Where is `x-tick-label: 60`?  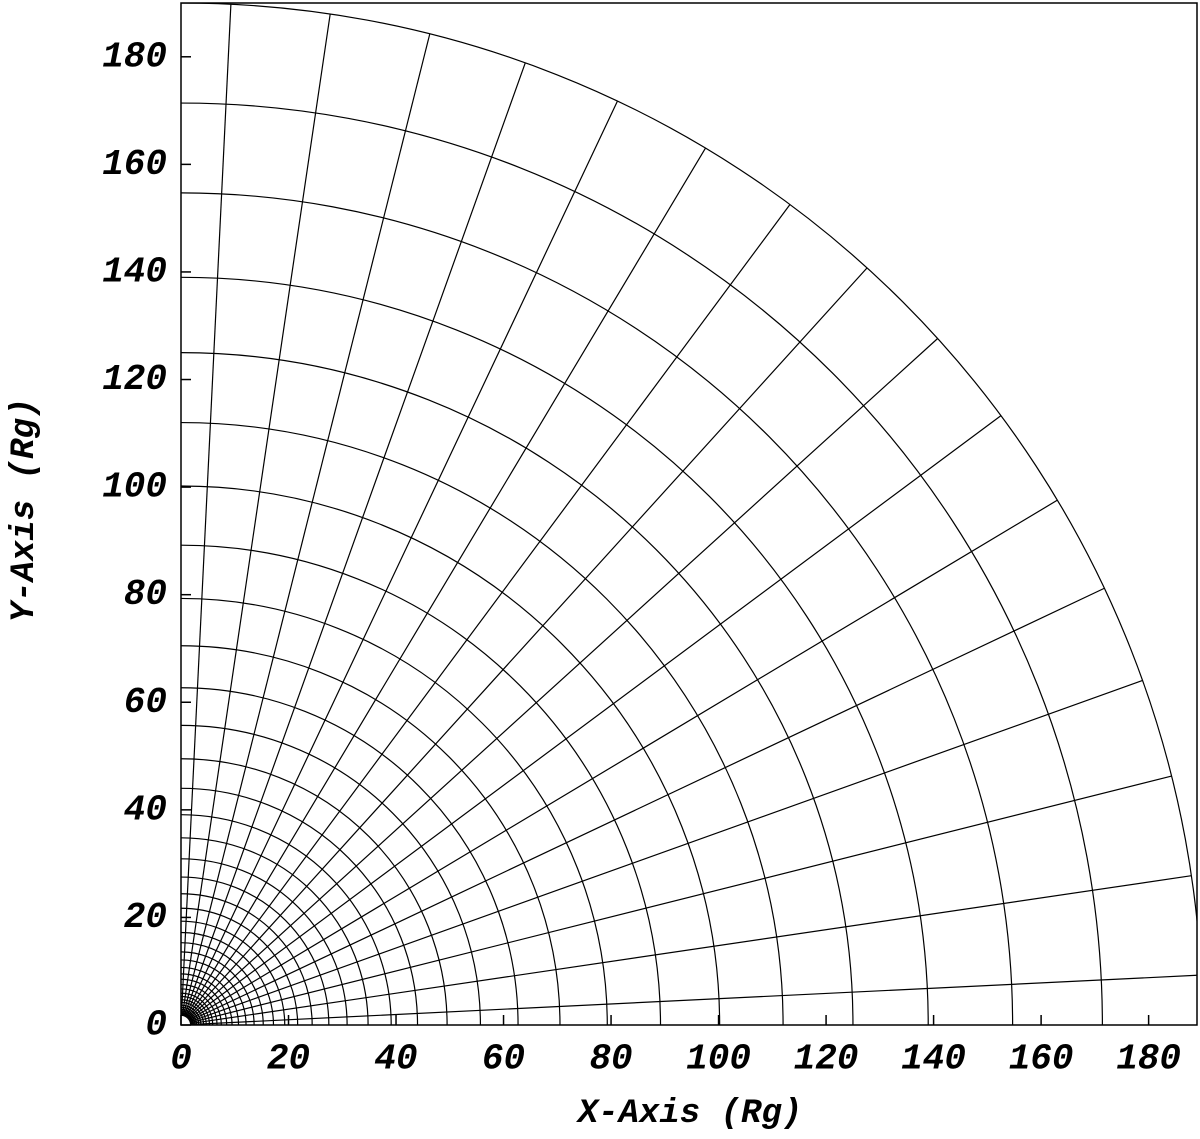 x-tick-label: 60 is located at coordinates (503, 1059).